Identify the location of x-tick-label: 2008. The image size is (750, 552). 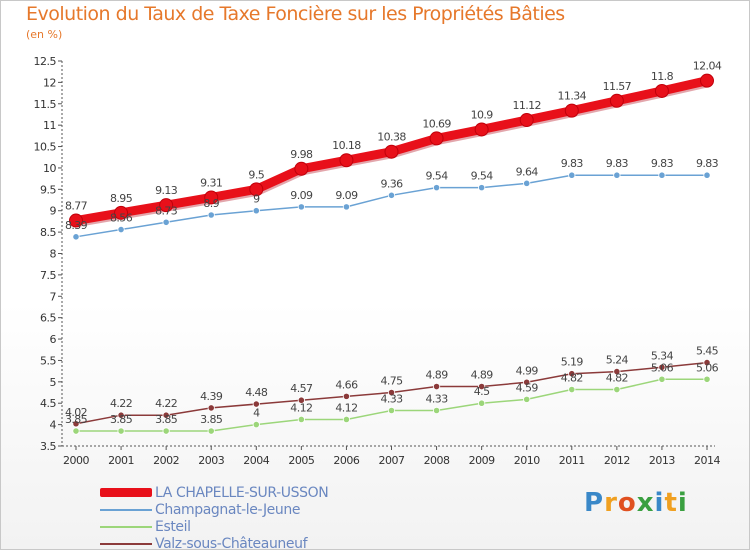
(437, 460).